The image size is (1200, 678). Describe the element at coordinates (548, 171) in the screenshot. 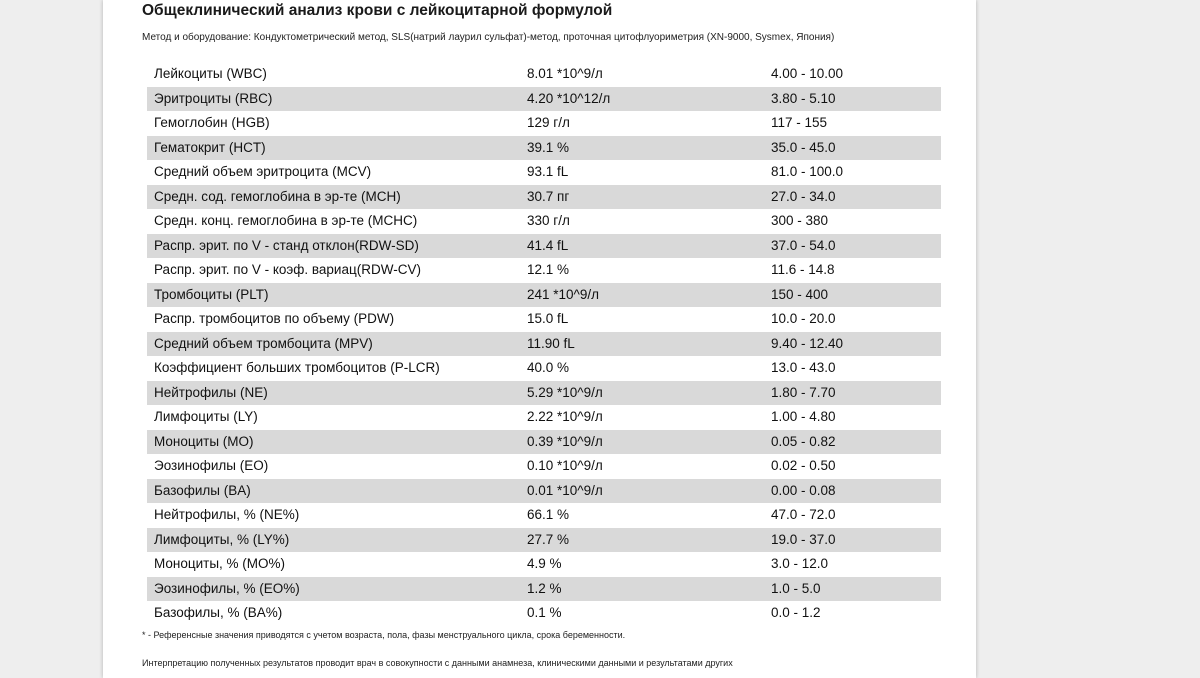

I see `test-value: 93.1 fL` at that location.